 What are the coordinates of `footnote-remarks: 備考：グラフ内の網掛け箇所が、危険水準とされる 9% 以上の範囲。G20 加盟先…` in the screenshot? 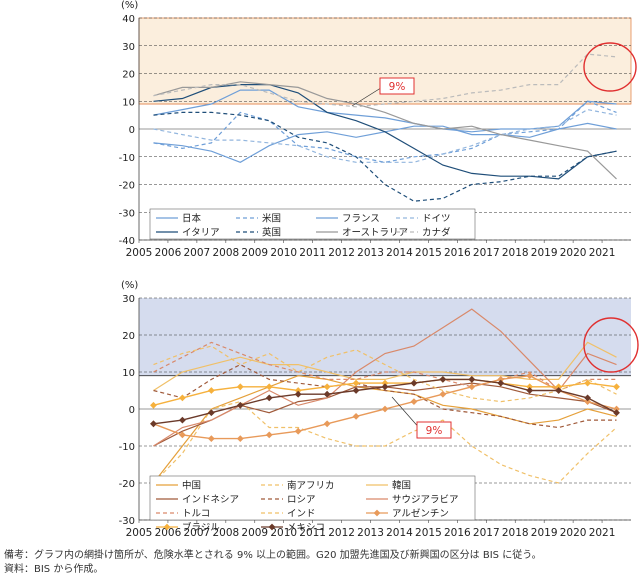 It's located at (273, 555).